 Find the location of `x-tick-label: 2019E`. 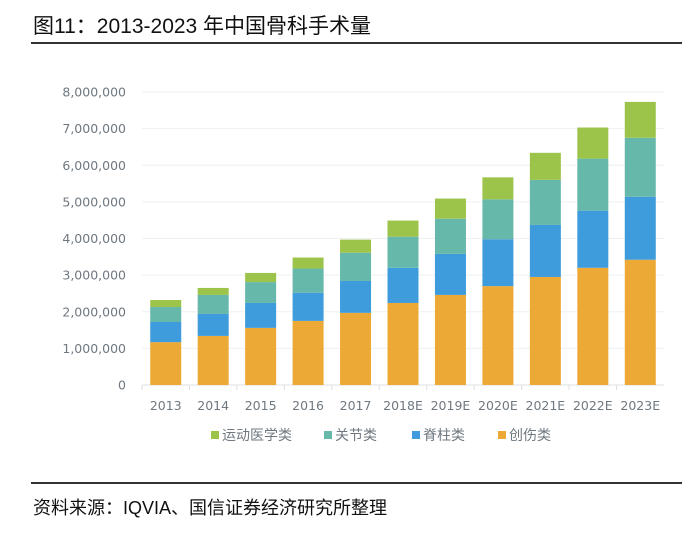

x-tick-label: 2019E is located at coordinates (451, 405).